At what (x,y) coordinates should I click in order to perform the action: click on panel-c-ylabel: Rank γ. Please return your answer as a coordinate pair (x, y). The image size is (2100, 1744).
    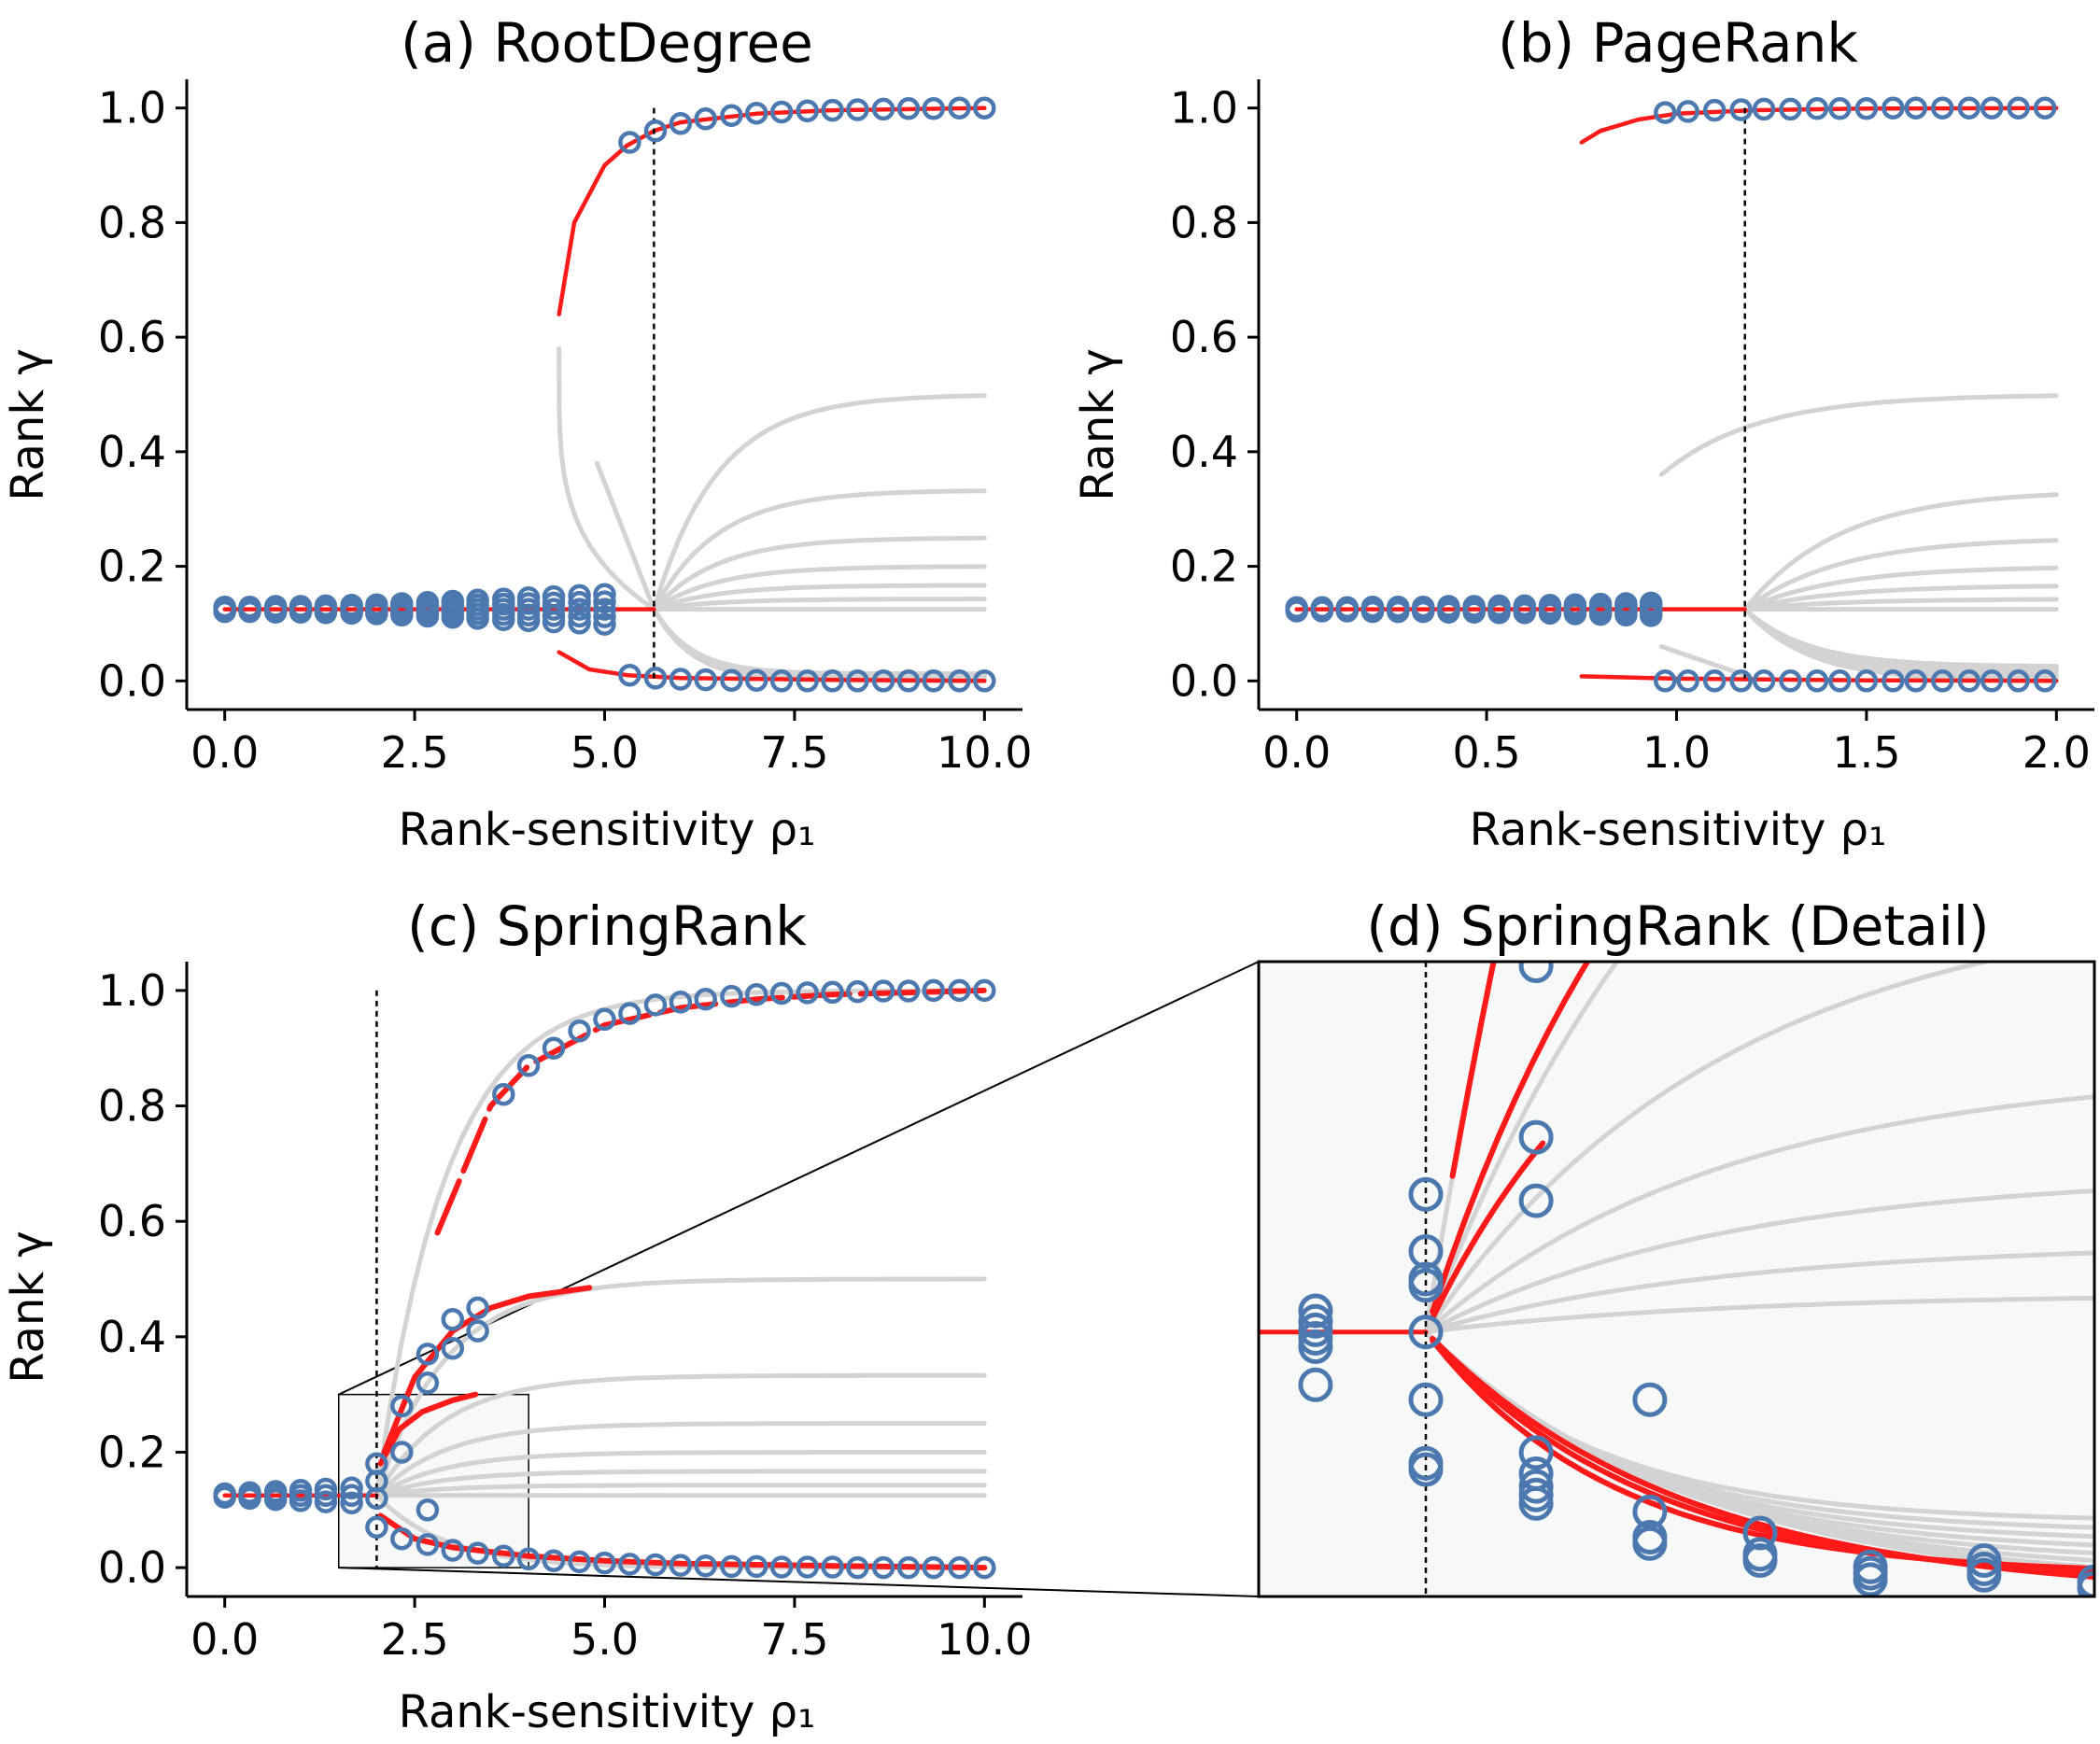
    Looking at the image, I should click on (28, 1308).